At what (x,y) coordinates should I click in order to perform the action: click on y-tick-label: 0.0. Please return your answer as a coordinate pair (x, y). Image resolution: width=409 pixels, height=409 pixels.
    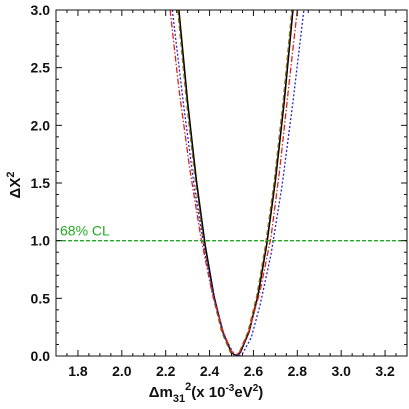
    Looking at the image, I should click on (41, 356).